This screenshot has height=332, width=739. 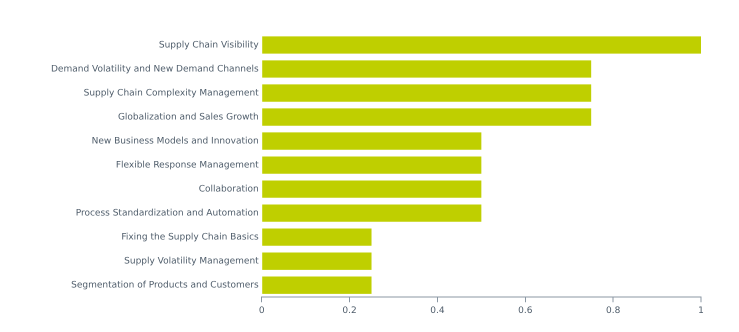 What do you see at coordinates (172, 93) in the screenshot?
I see `y-tick-label: Supply Chain Complexity Management` at bounding box center [172, 93].